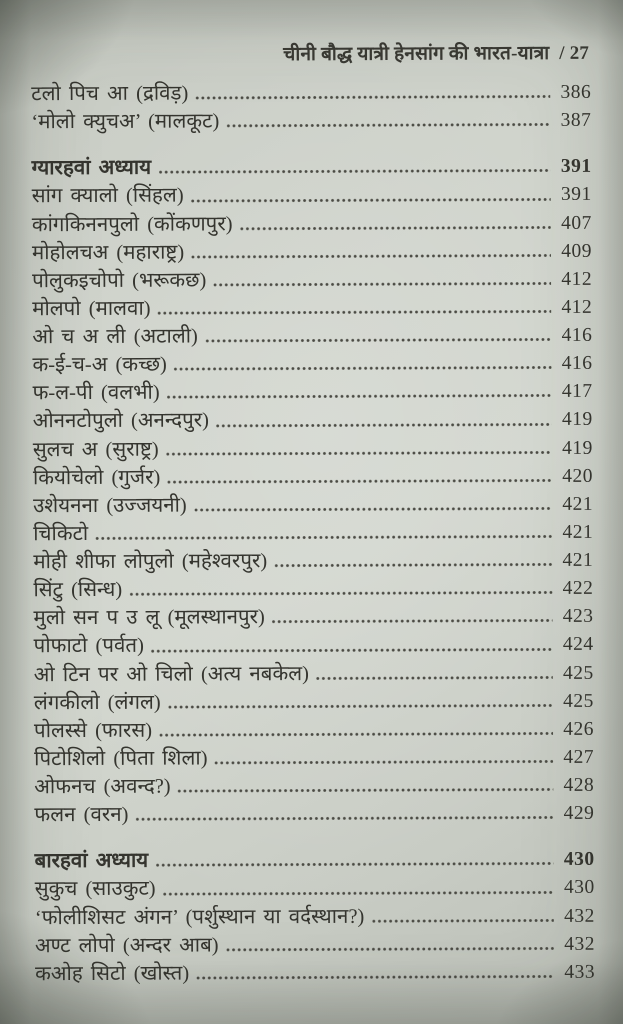 The width and height of the screenshot is (623, 1024). Describe the element at coordinates (119, 280) in the screenshot. I see `toc-entry-label: पोलुकइचोपो (भरूकछ)` at that location.